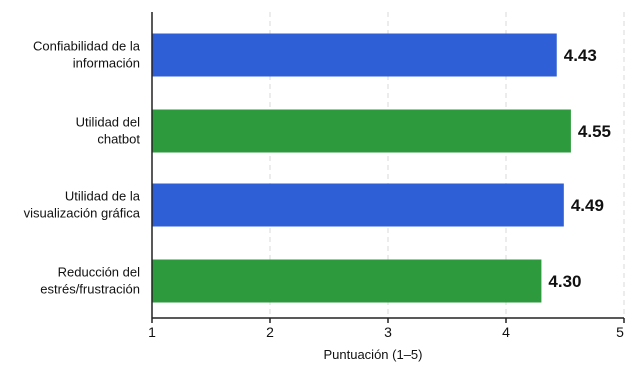 This screenshot has height=365, width=627. I want to click on bar-value-label: 4.30, so click(564, 281).